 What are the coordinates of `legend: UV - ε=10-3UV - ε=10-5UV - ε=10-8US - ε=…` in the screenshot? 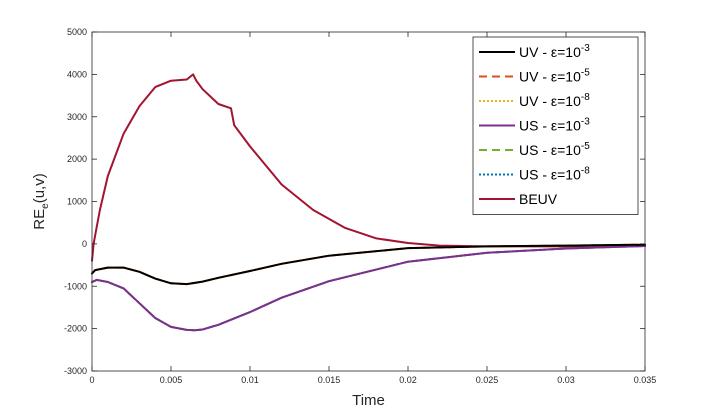 It's located at (555, 125).